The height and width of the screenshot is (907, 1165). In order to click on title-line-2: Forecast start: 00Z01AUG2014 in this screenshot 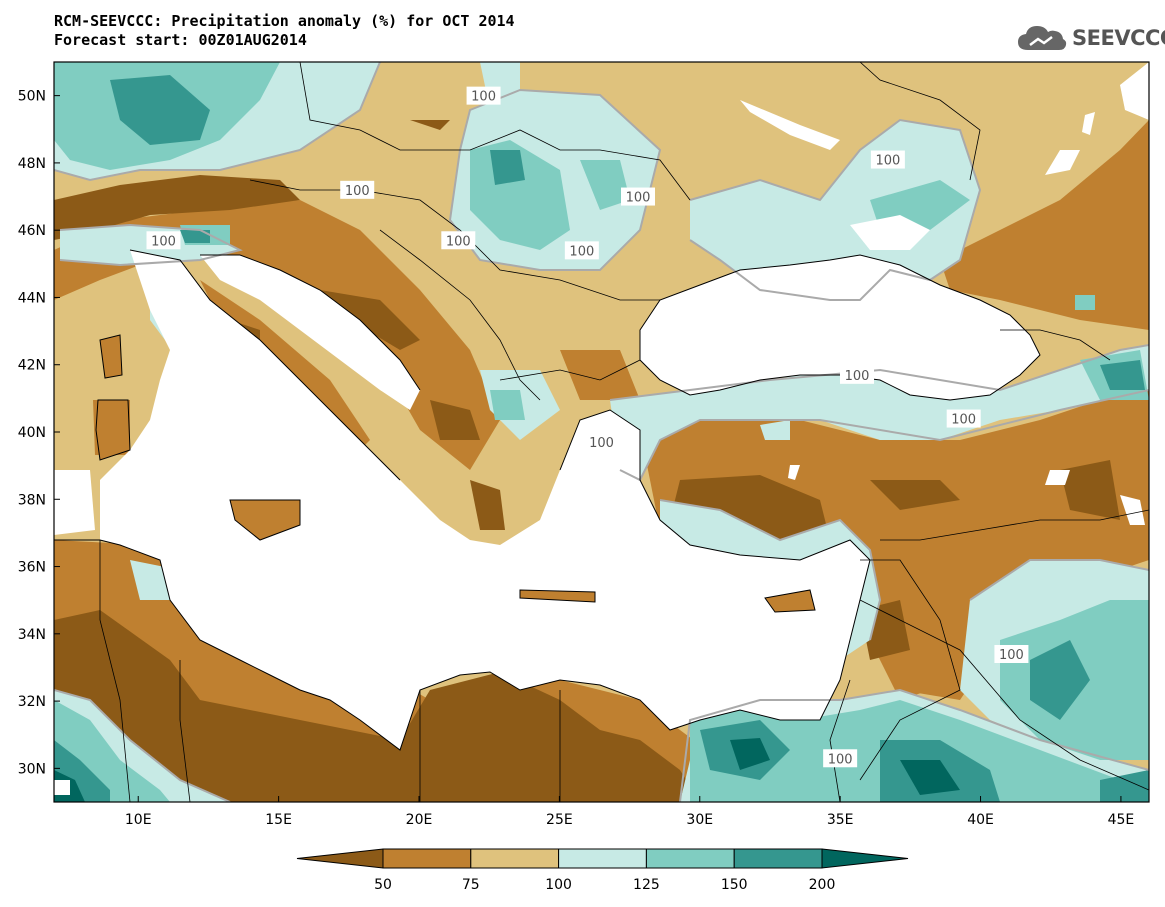, I will do `click(180, 40)`.